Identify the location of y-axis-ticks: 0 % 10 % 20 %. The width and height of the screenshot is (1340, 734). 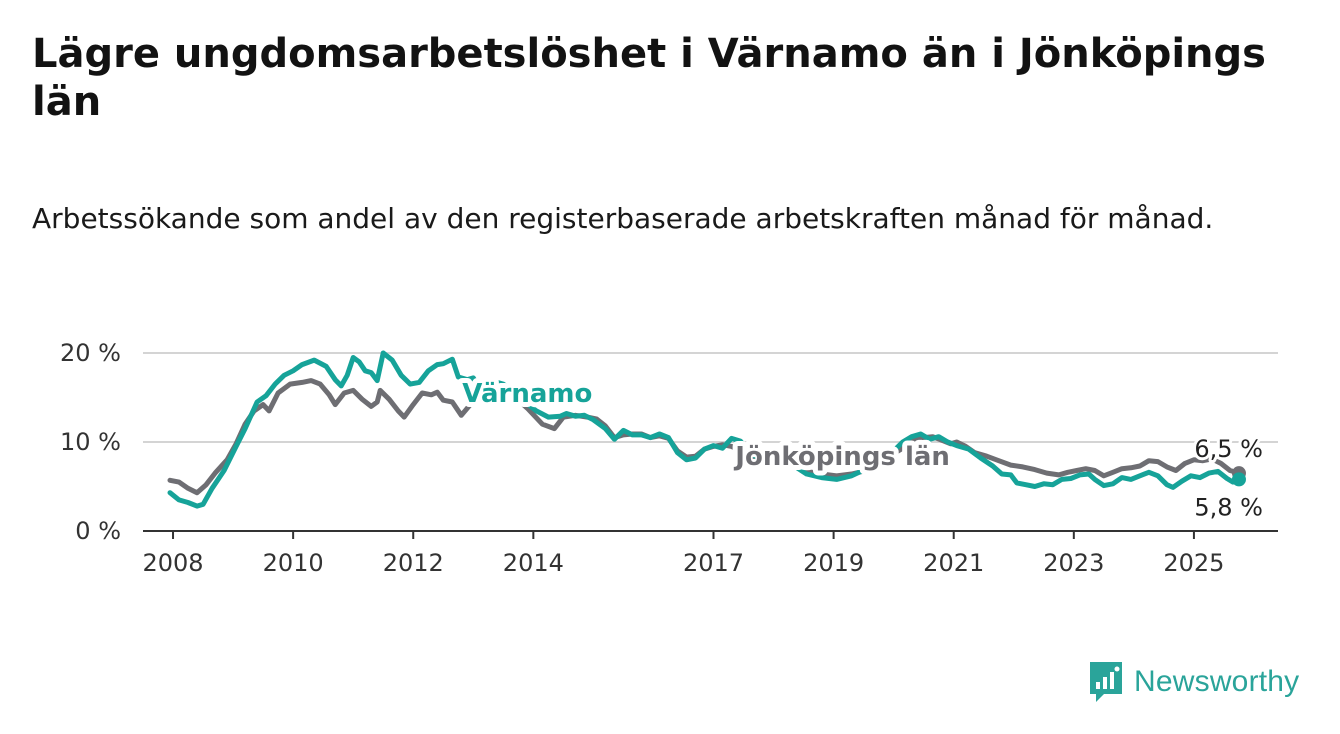
(90, 442).